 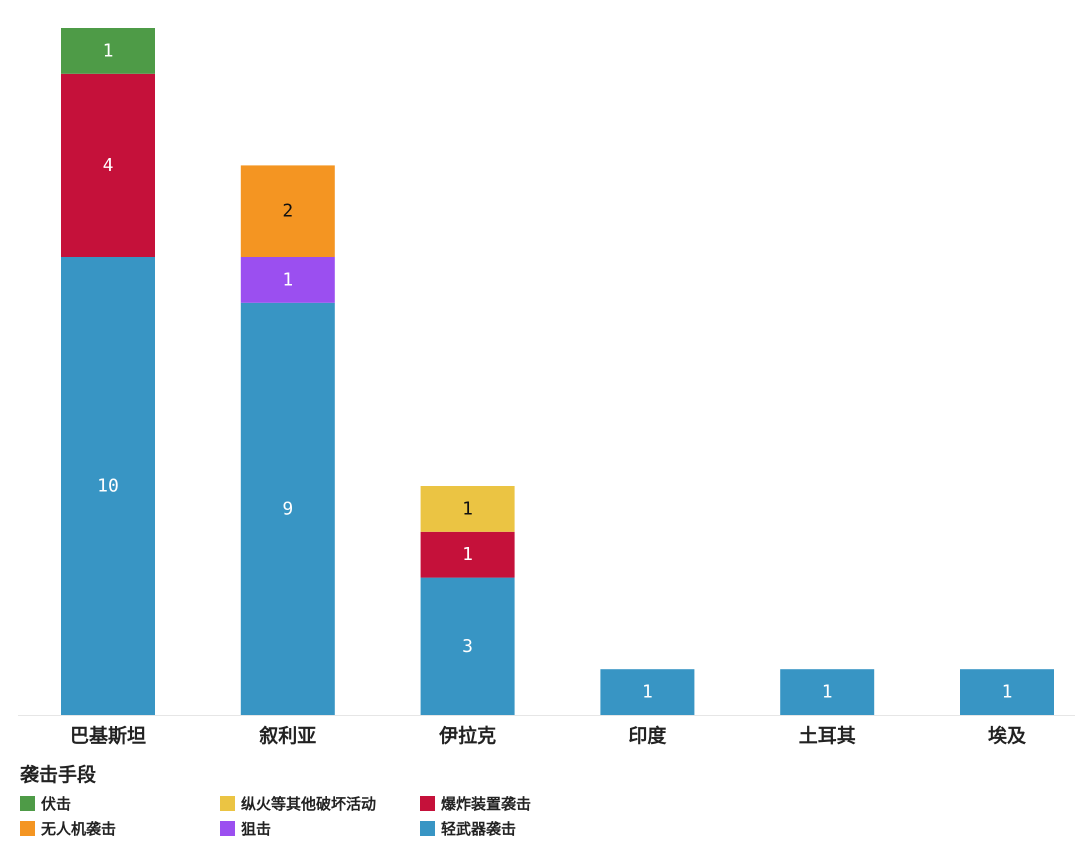 What do you see at coordinates (479, 829) in the screenshot?
I see `legend-label: 轻武器袭击` at bounding box center [479, 829].